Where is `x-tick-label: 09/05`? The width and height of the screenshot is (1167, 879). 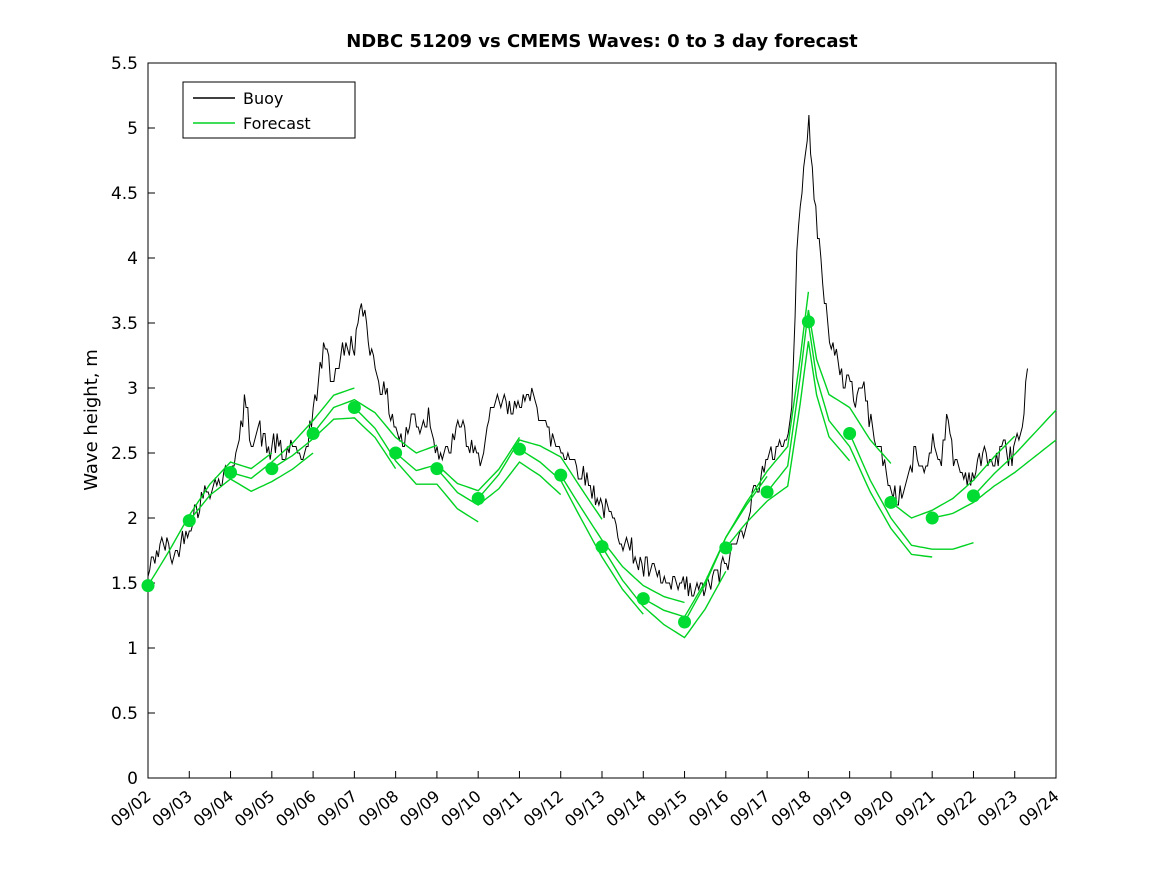
x-tick-label: 09/05 is located at coordinates (255, 809).